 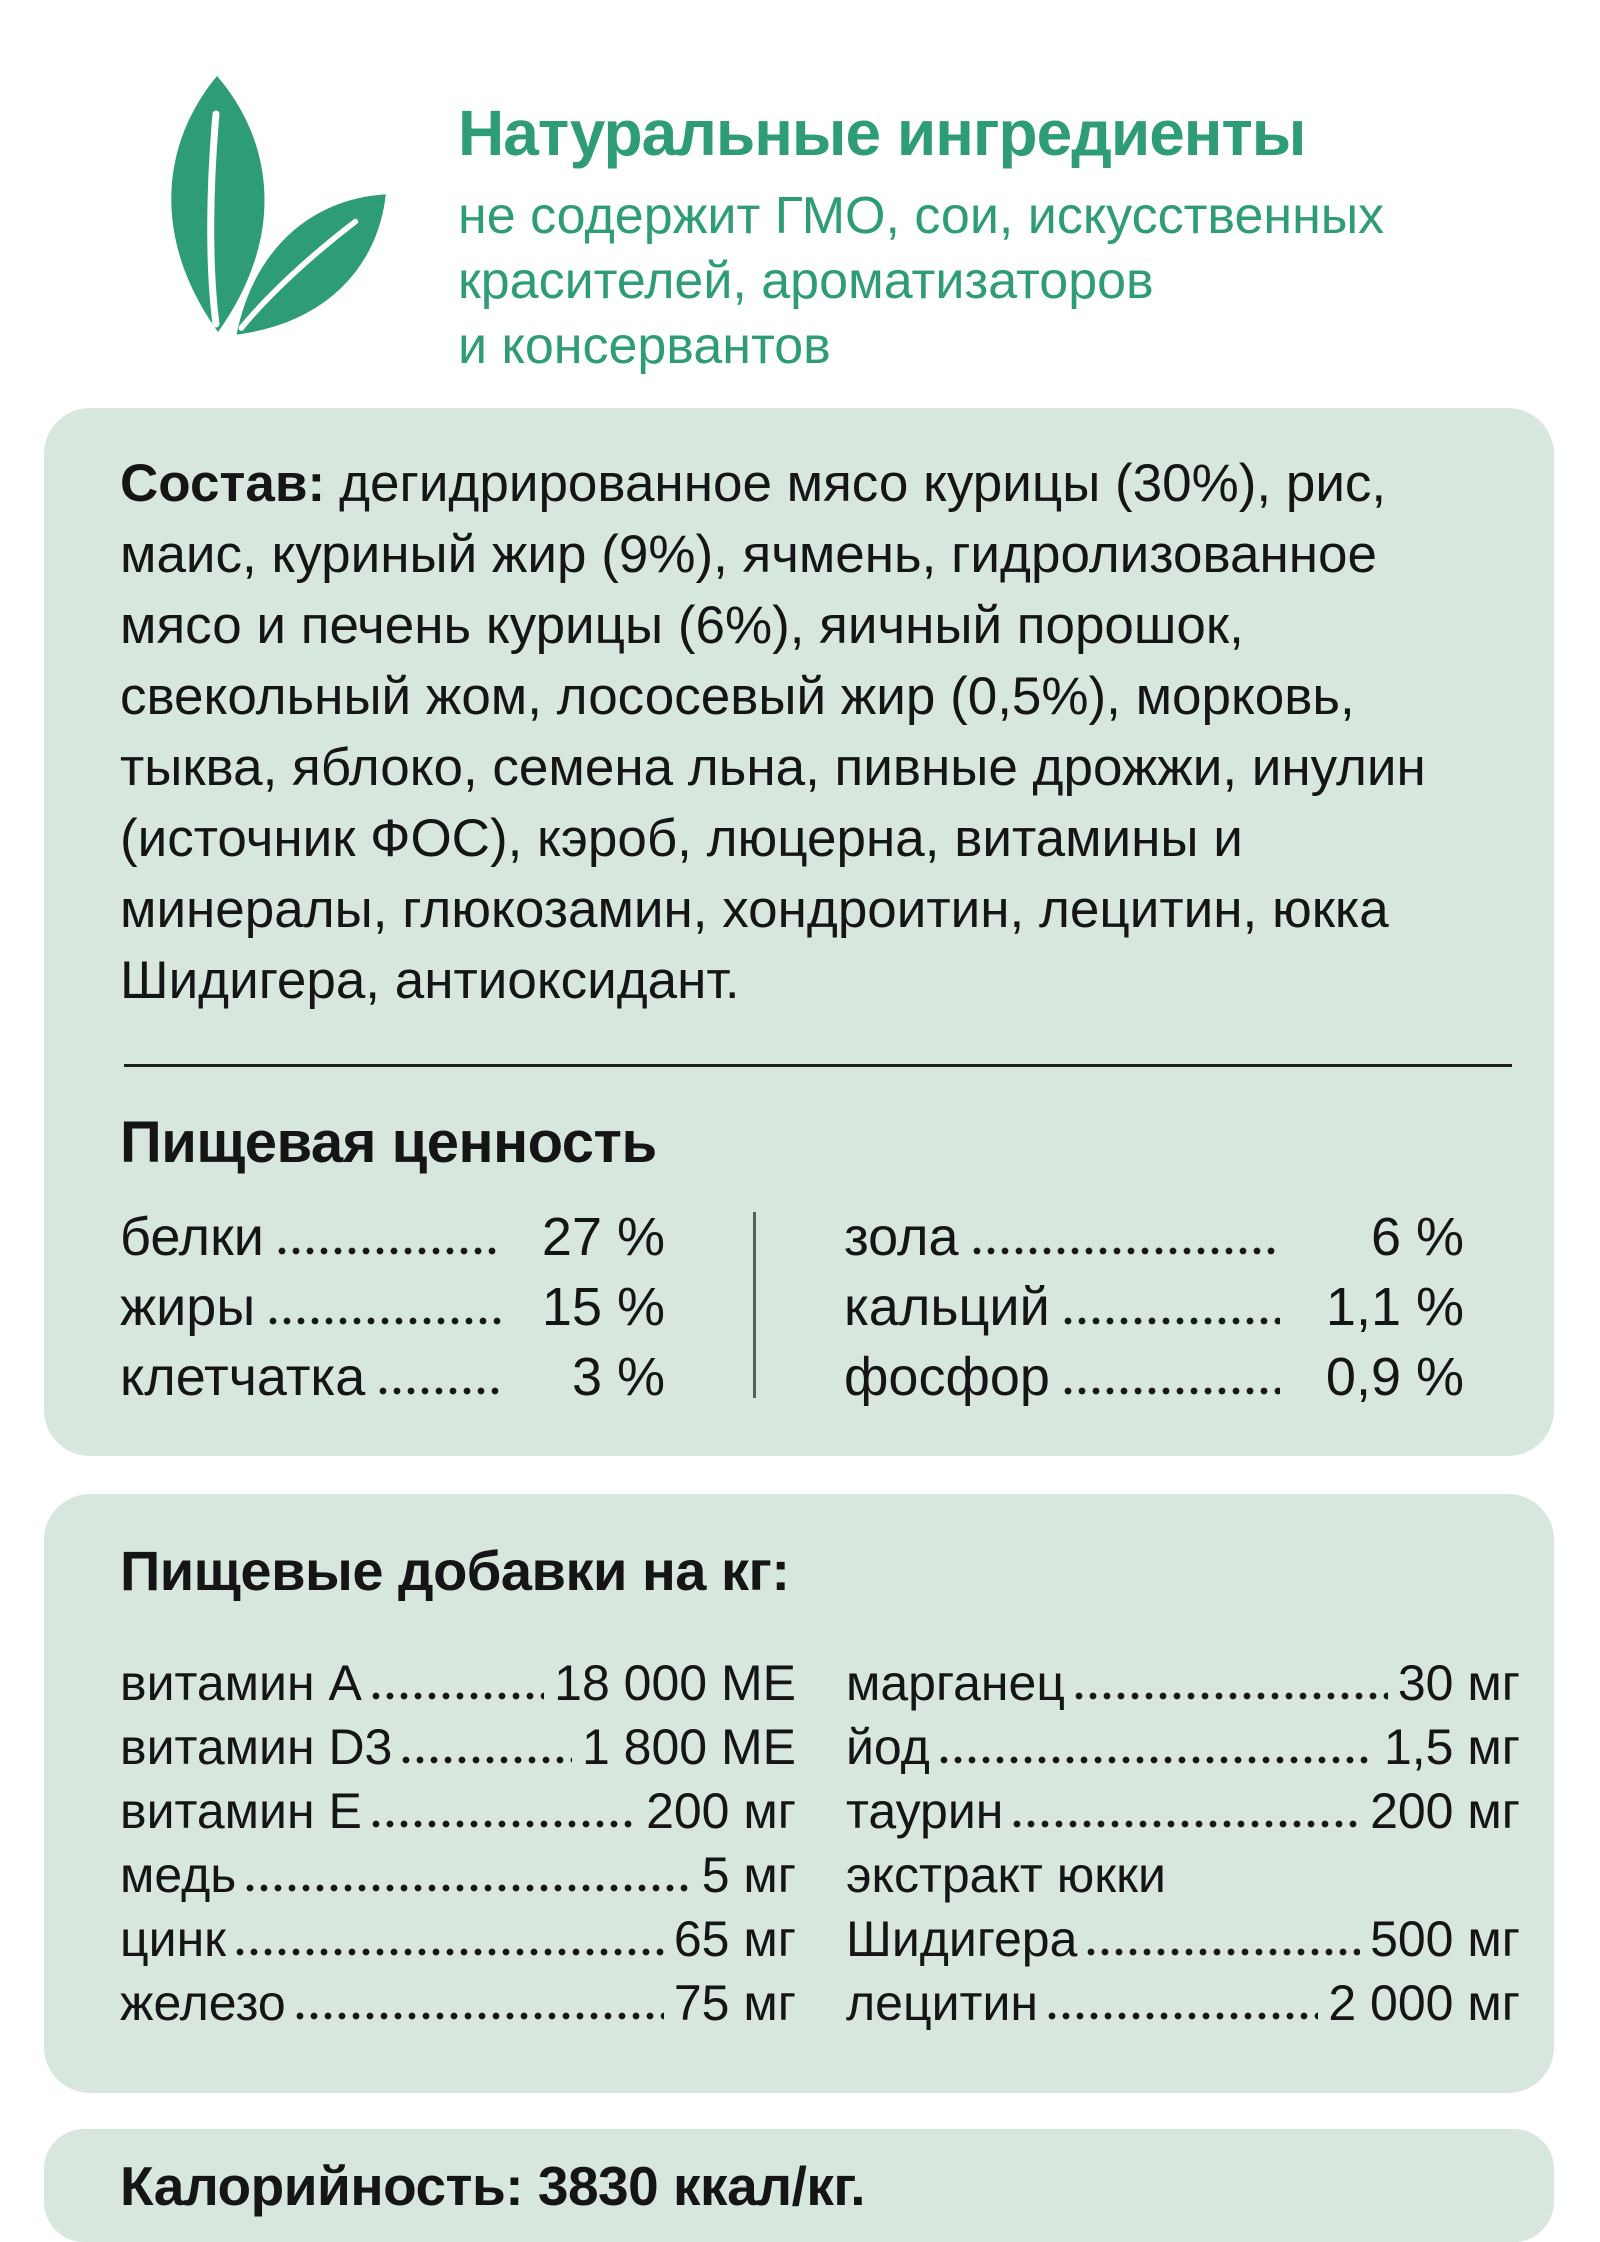 I want to click on additive-label: Шидигера, so click(x=962, y=1939).